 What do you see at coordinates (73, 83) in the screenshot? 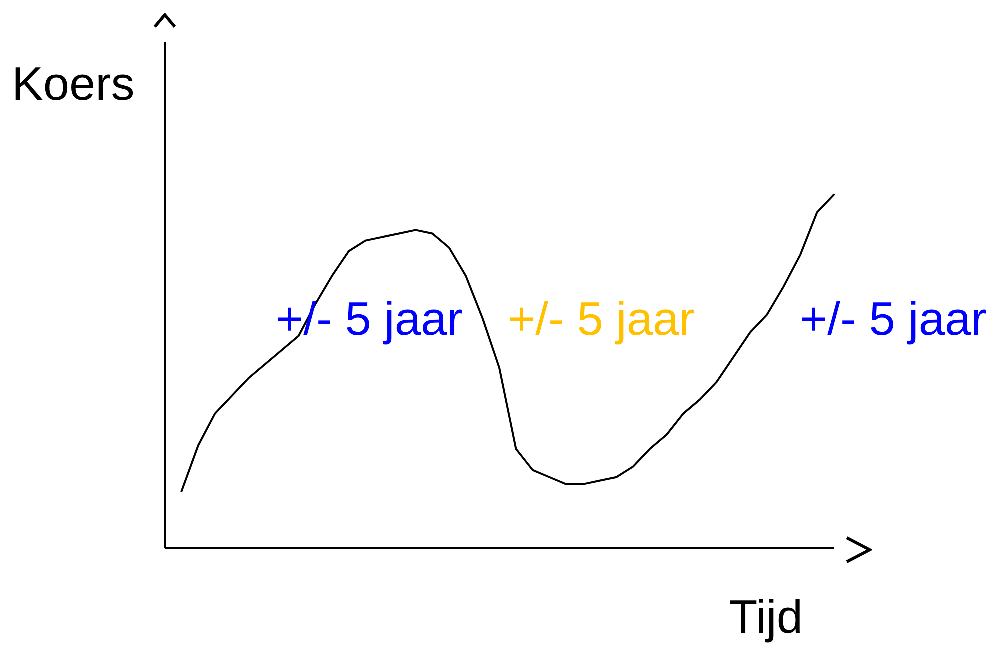
I see `y-axis-title: Koers` at bounding box center [73, 83].